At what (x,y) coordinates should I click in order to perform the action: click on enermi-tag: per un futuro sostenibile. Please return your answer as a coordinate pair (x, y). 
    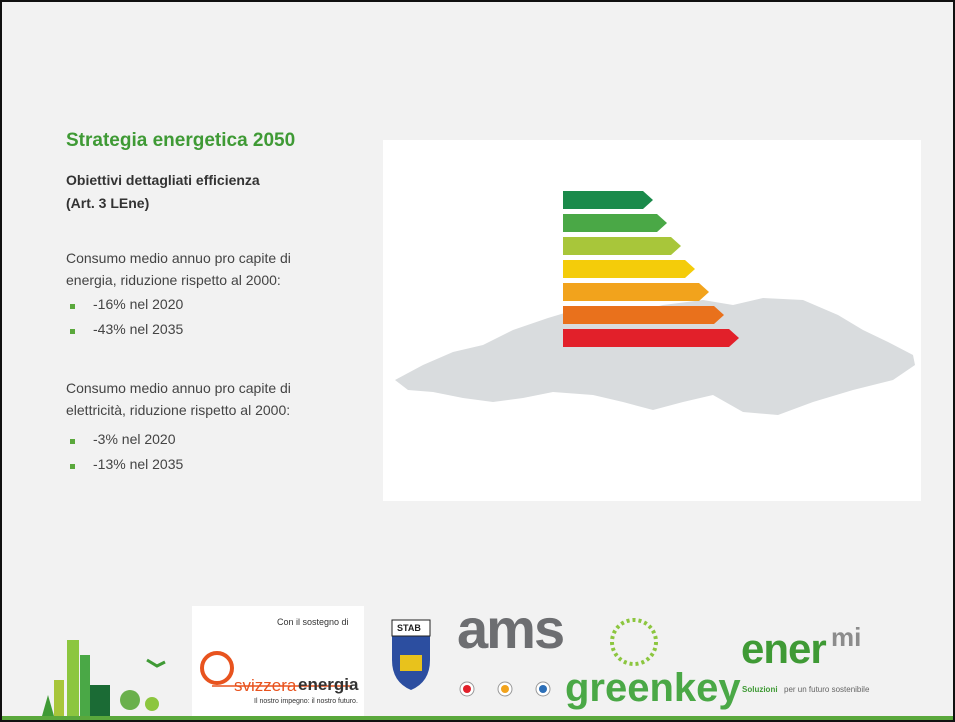
    Looking at the image, I should click on (827, 689).